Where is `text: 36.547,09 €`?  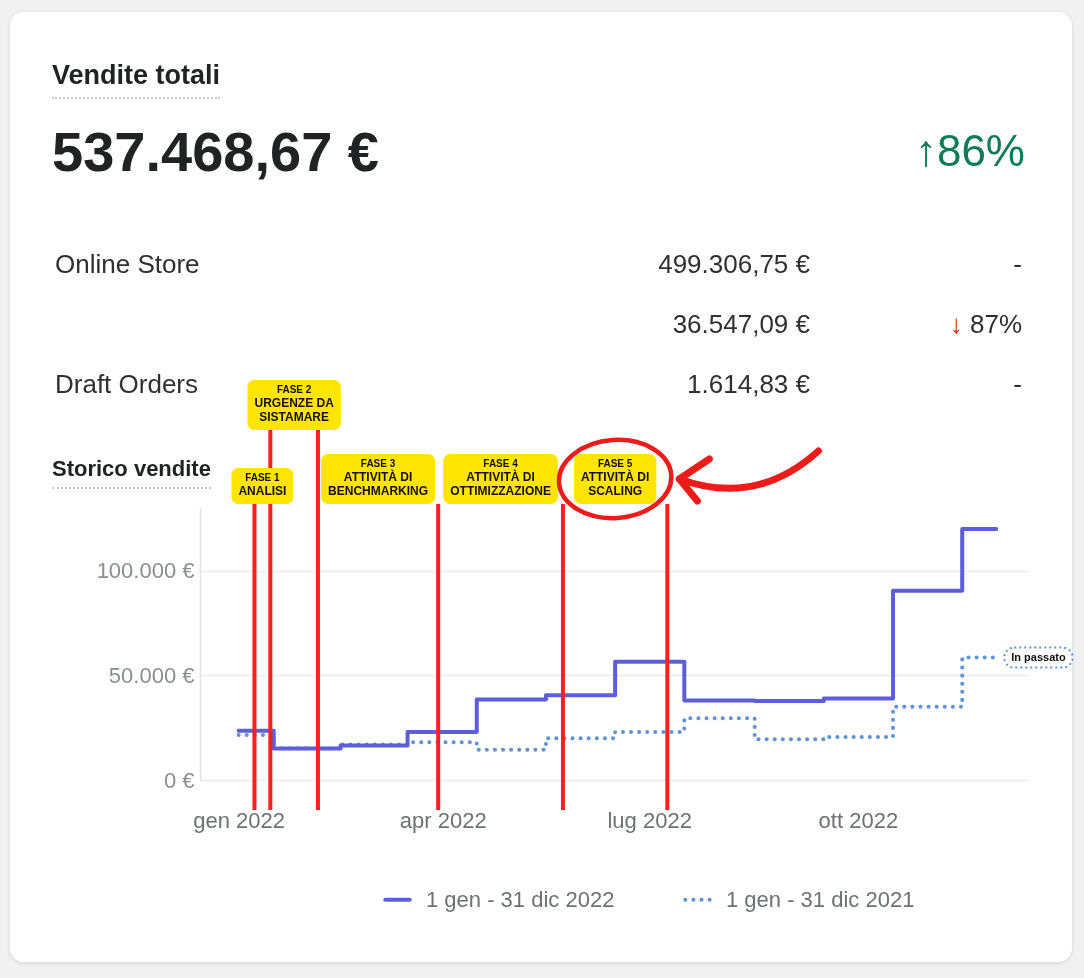 text: 36.547,09 € is located at coordinates (741, 324).